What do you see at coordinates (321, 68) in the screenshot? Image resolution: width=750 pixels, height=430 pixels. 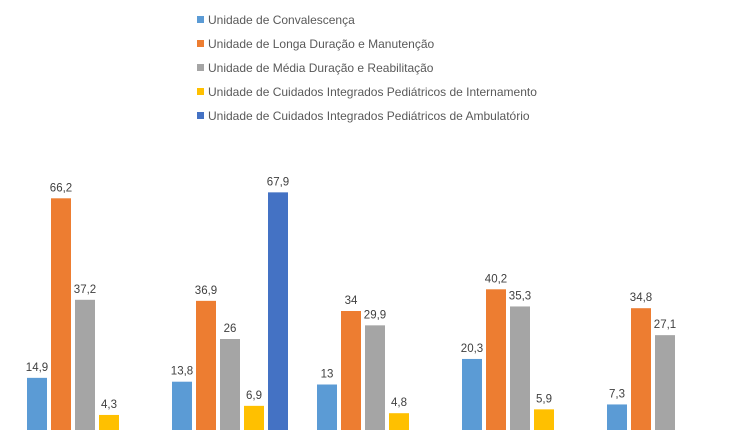 I see `legend-label: Unidade de Média Duração e Reabilitação` at bounding box center [321, 68].